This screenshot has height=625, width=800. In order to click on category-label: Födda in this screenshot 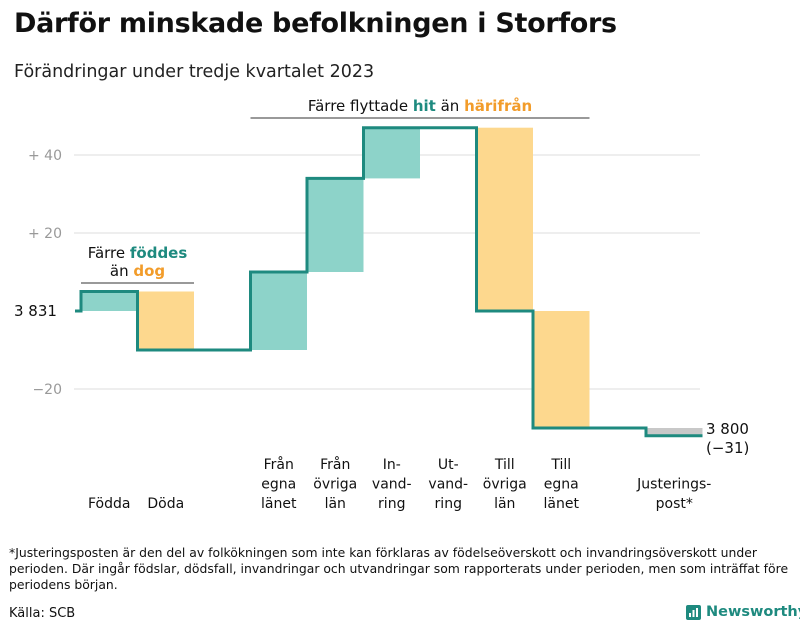, I will do `click(109, 504)`.